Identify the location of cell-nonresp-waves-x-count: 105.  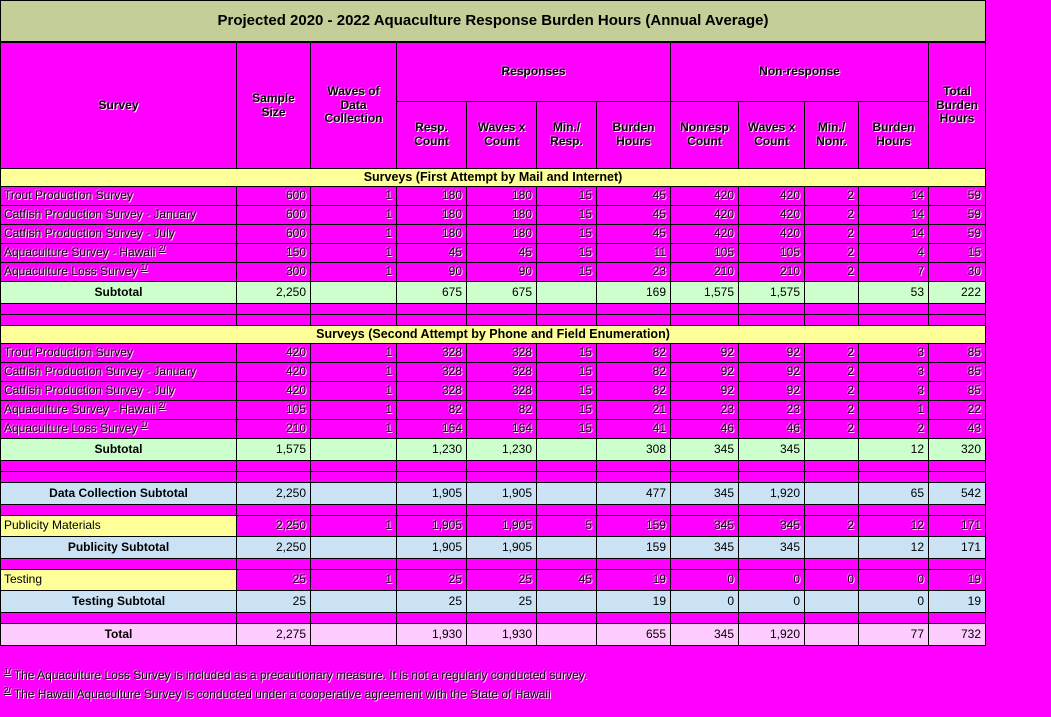
(771, 253).